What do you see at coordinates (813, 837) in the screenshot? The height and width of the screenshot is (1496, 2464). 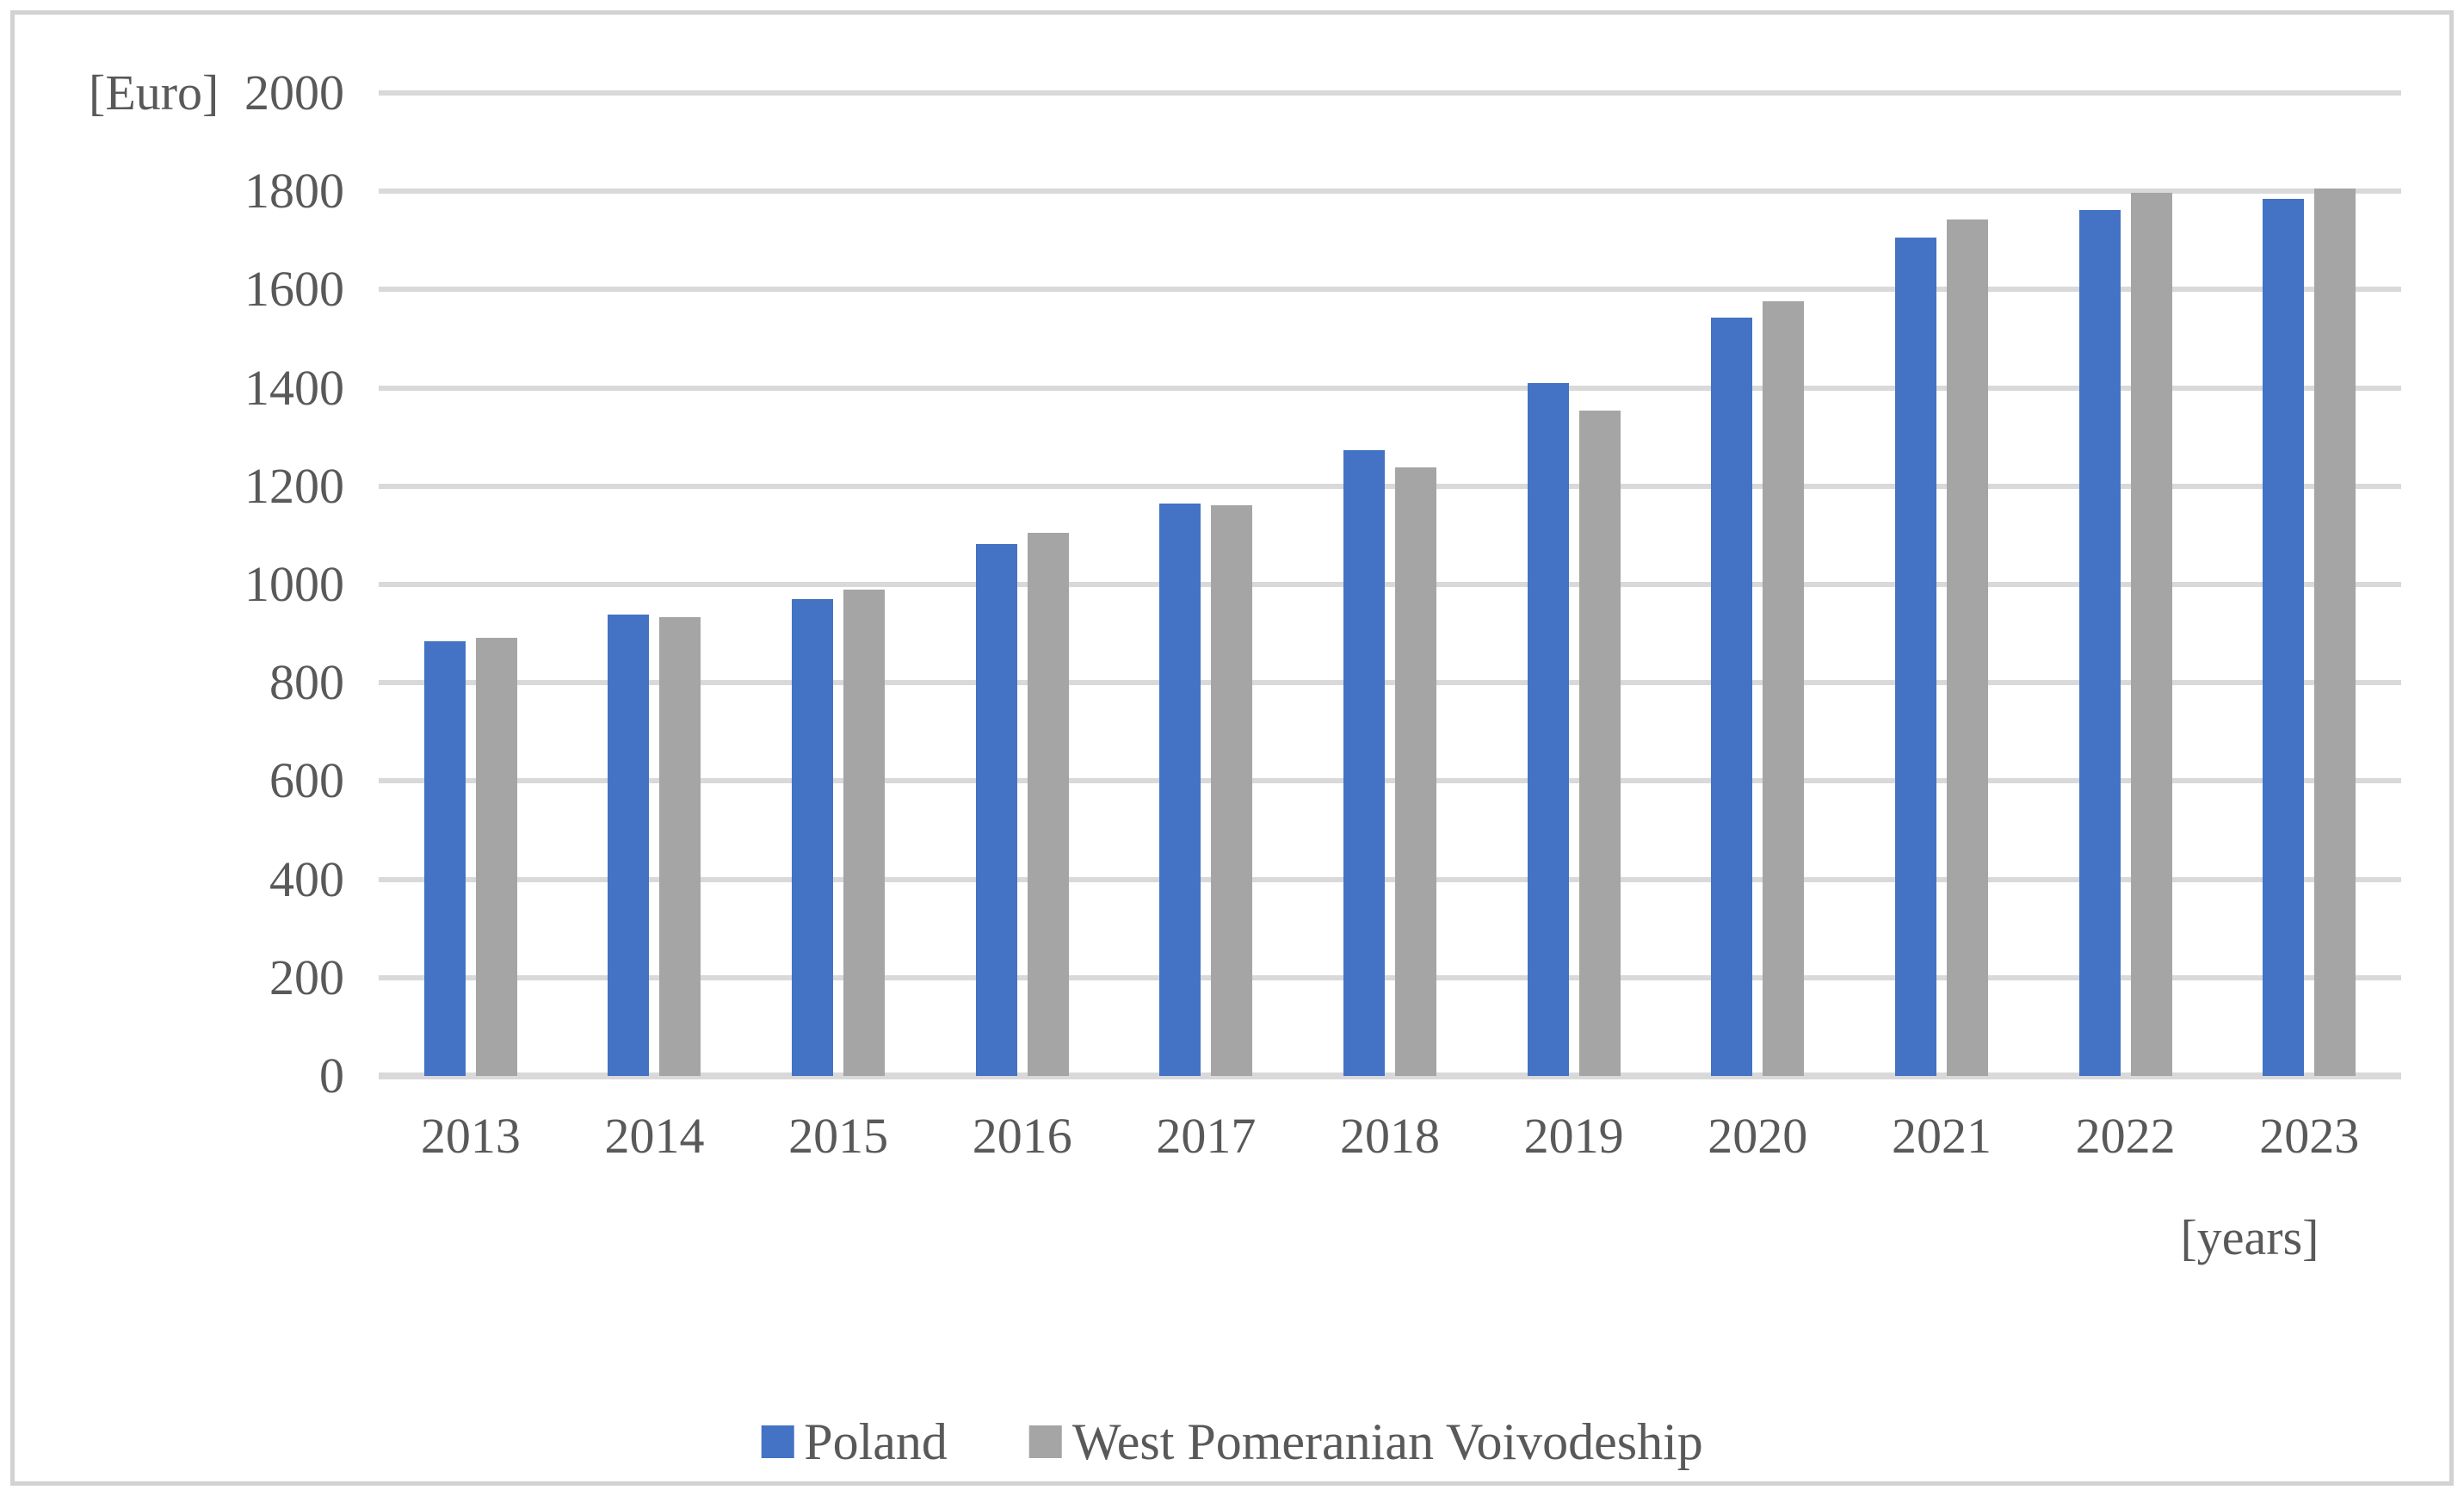 I see `bar-poland-2015` at bounding box center [813, 837].